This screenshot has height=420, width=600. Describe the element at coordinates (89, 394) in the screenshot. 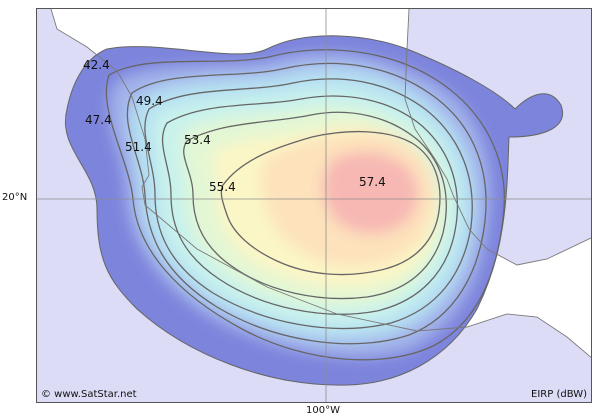

I see `copyright-text: © www.SatStar.net` at that location.